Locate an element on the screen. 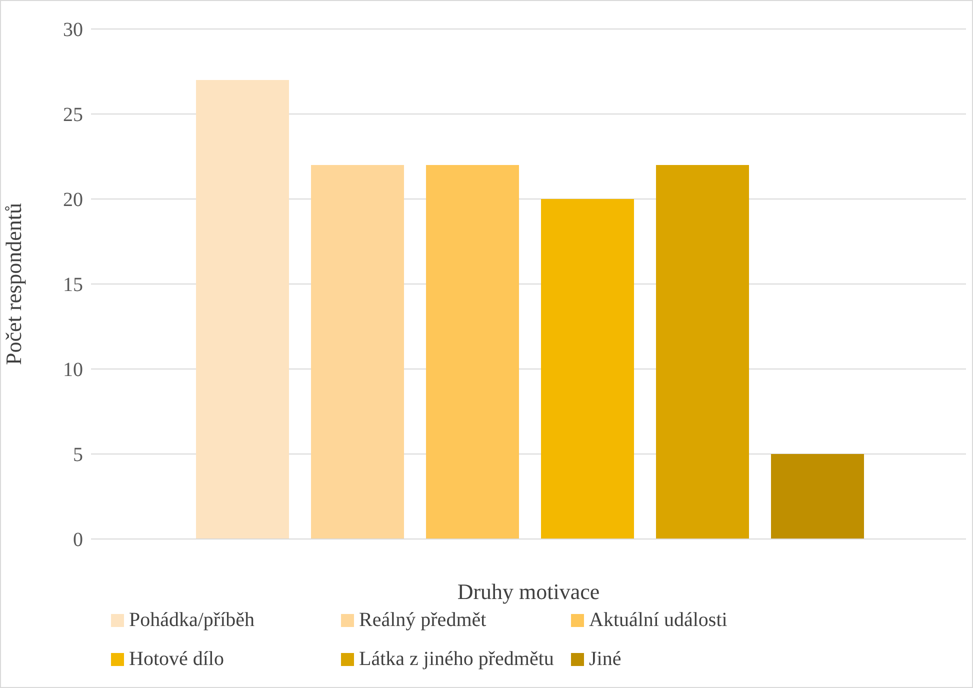 The height and width of the screenshot is (688, 973). y-tick-label: 0 is located at coordinates (78, 540).